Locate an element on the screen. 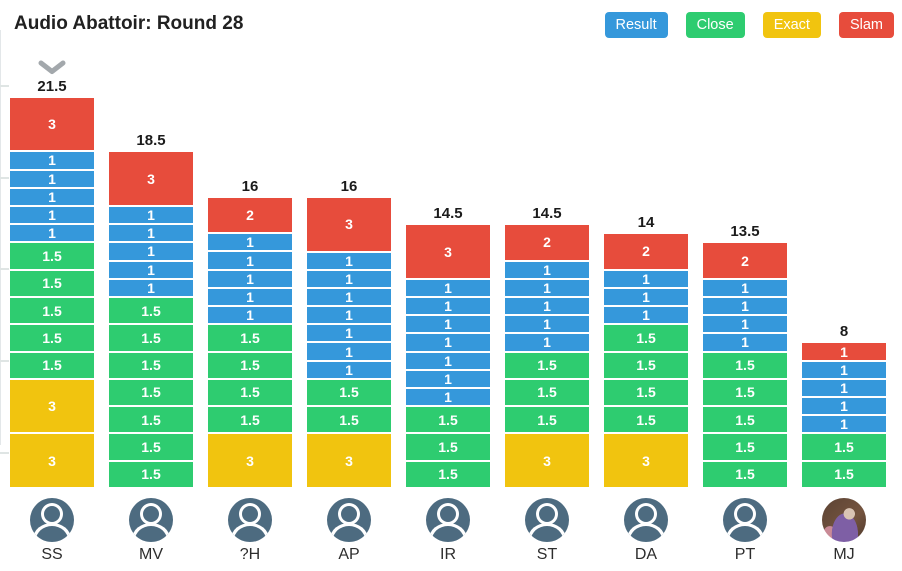  legend: Result Close Exact Slam is located at coordinates (749, 24).